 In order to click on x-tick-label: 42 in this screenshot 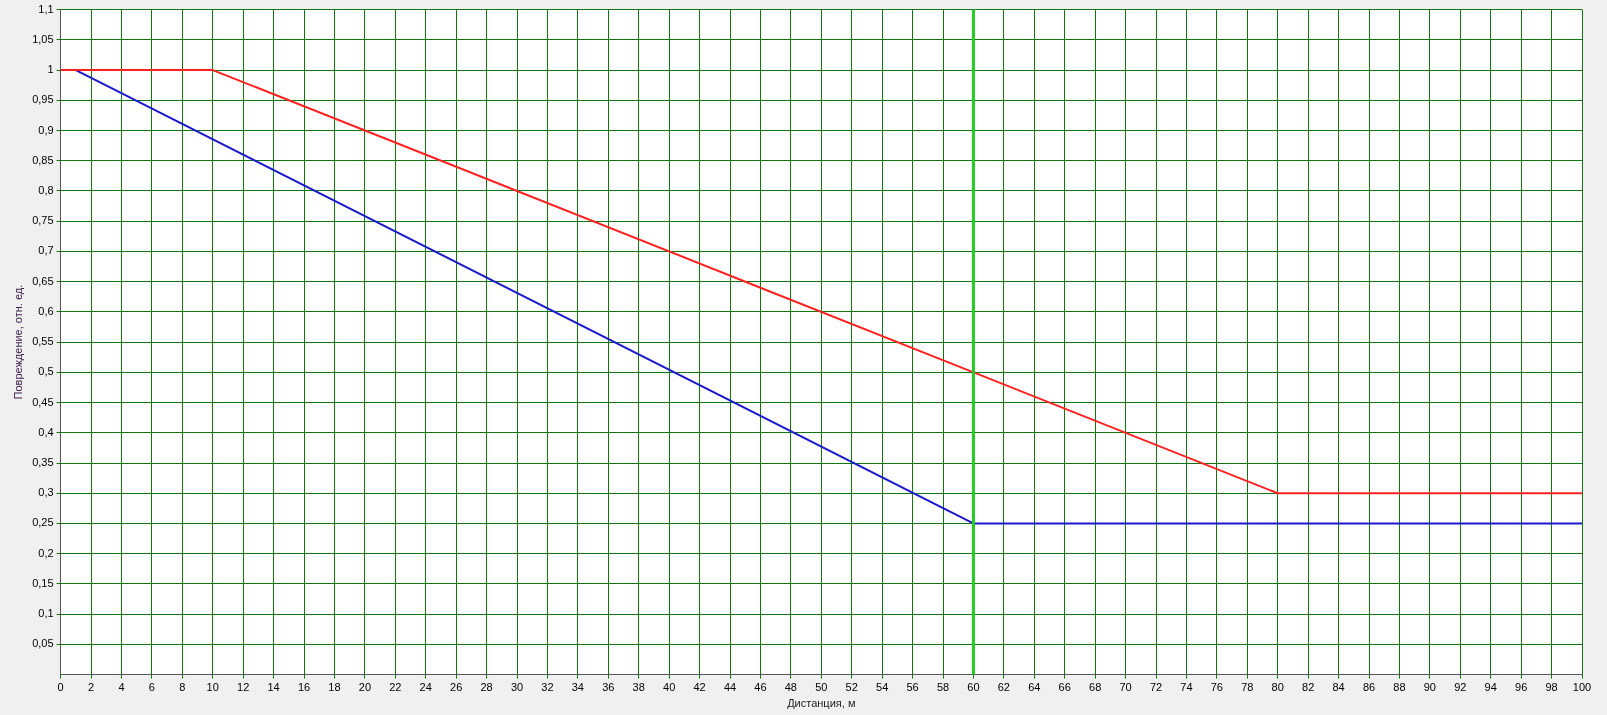, I will do `click(699, 687)`.